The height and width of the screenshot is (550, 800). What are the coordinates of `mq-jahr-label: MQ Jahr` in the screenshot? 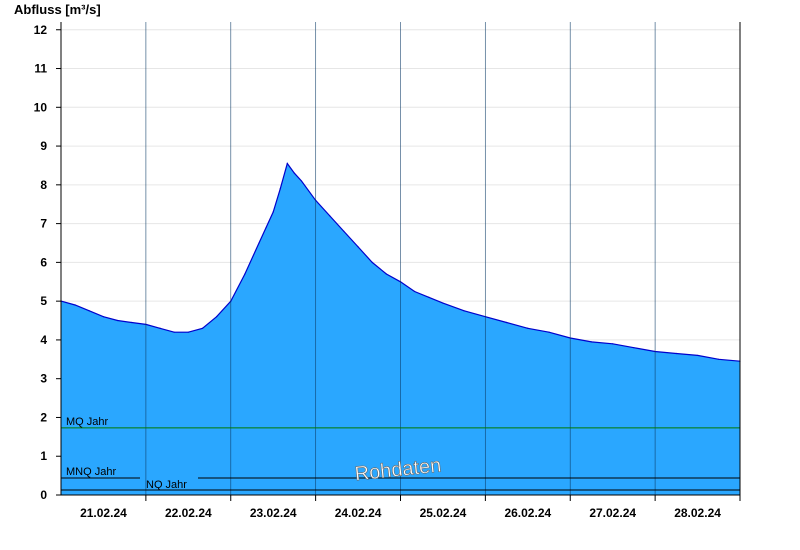 It's located at (87, 422).